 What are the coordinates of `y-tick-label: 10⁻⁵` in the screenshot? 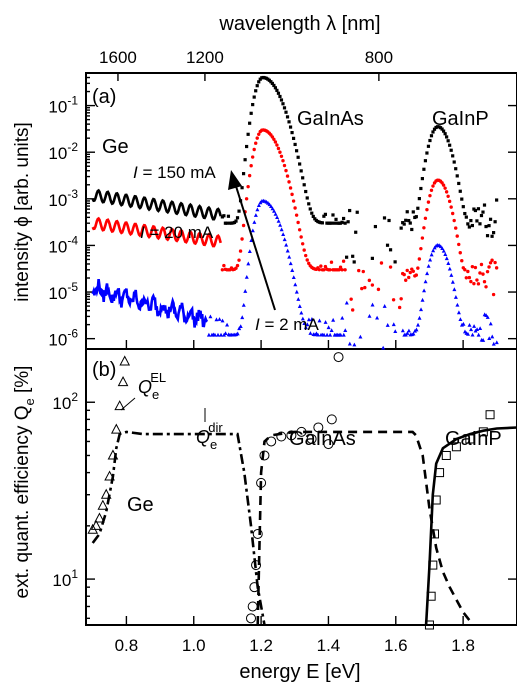 It's located at (63, 291).